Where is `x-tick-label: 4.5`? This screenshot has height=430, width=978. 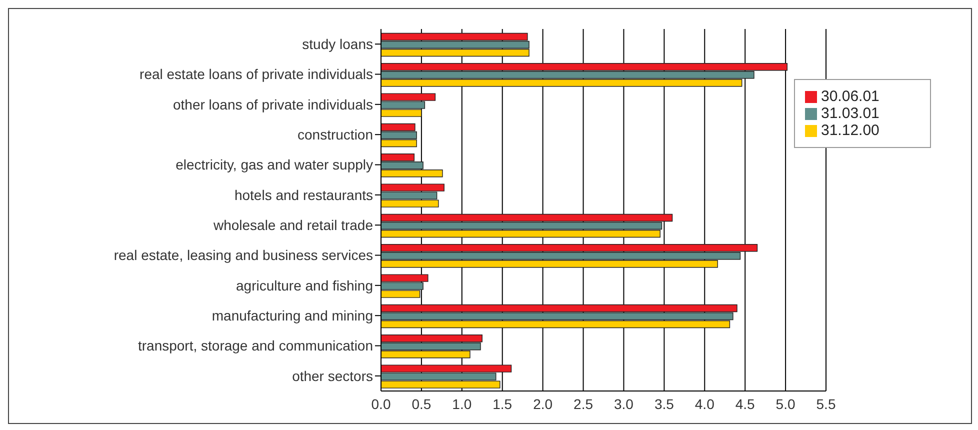
x-tick-label: 4.5 is located at coordinates (745, 404).